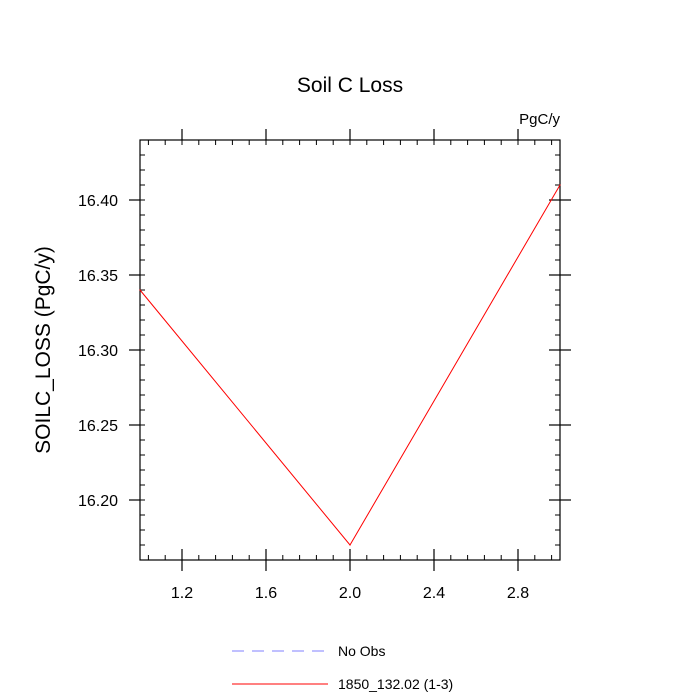  What do you see at coordinates (98, 276) in the screenshot?
I see `y-tick-label: 16.35` at bounding box center [98, 276].